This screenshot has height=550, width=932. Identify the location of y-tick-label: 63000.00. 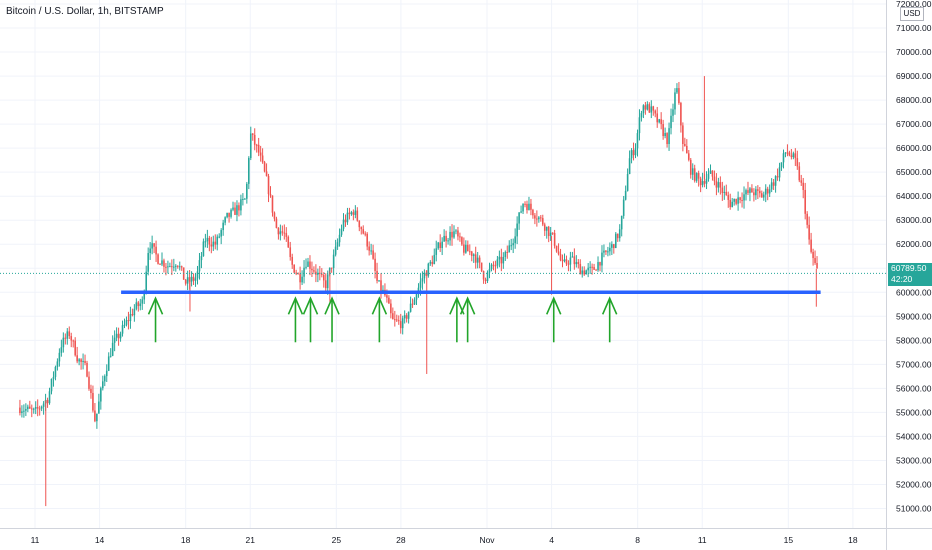
(914, 220).